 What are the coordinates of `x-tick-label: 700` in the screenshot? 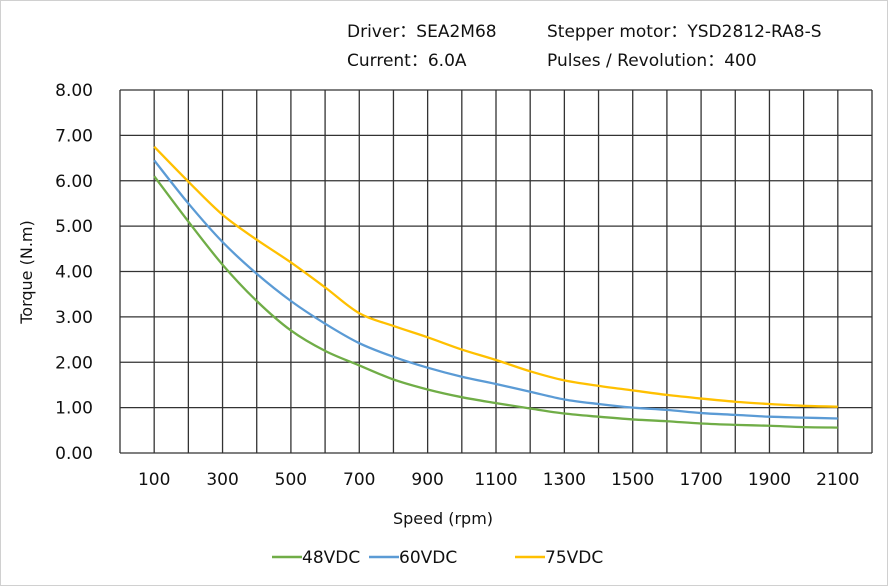 It's located at (359, 480).